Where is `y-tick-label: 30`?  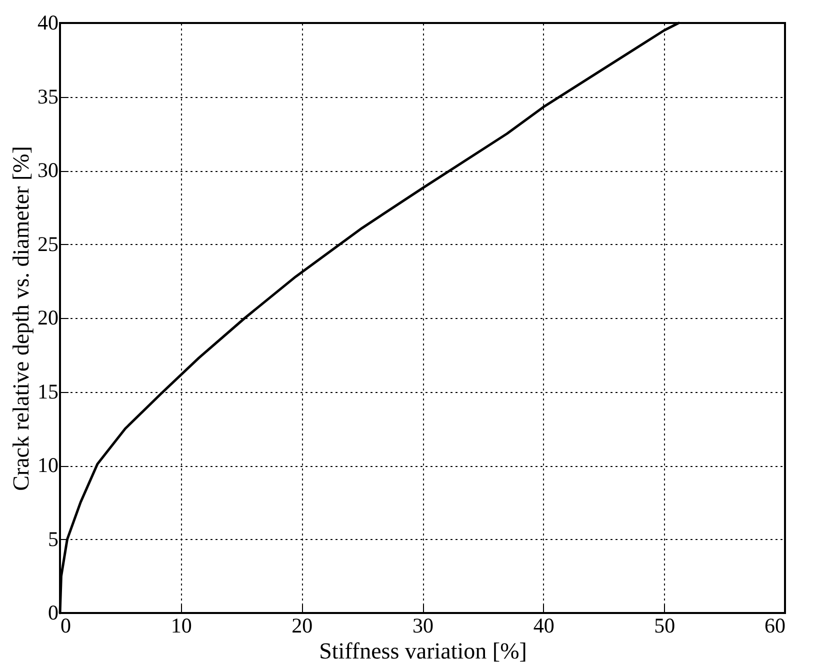
y-tick-label: 30 is located at coordinates (48, 170).